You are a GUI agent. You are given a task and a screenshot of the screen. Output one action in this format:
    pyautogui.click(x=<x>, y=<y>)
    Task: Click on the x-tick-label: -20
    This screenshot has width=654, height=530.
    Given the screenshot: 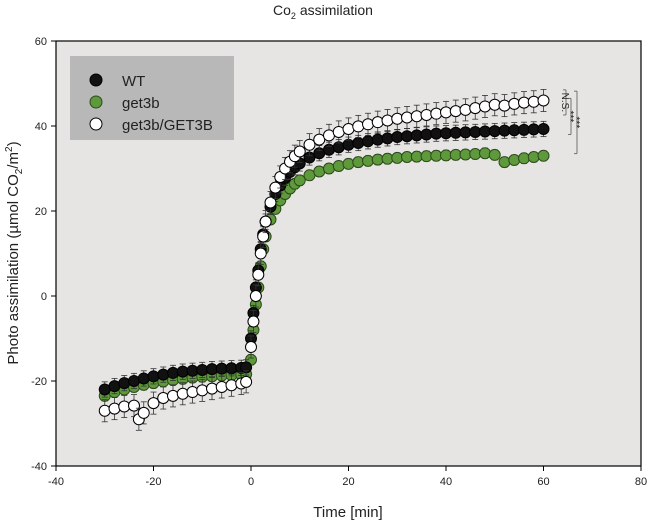 What is the action you would take?
    pyautogui.click(x=154, y=482)
    